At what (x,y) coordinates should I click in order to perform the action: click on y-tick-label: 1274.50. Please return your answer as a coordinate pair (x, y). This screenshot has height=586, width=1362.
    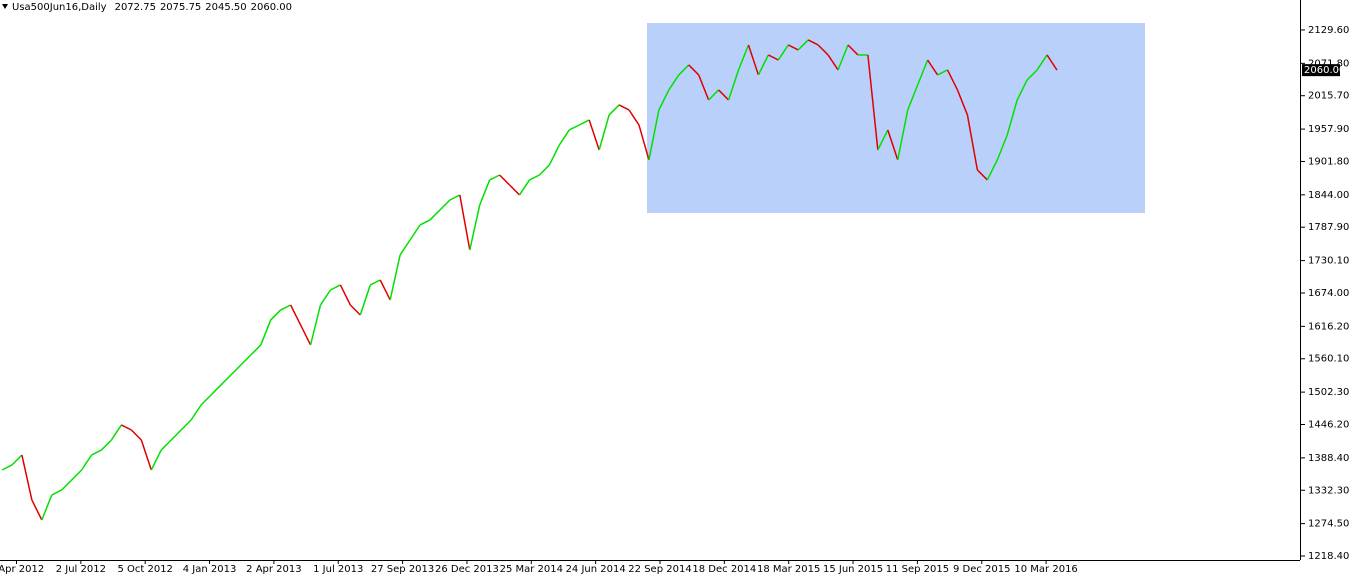
    Looking at the image, I should click on (1328, 524).